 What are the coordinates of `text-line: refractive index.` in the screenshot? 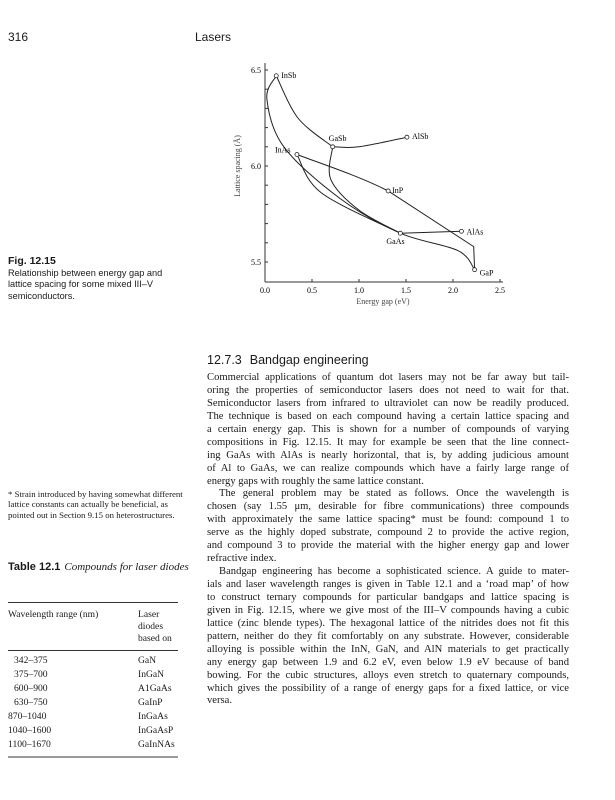 It's located at (242, 559).